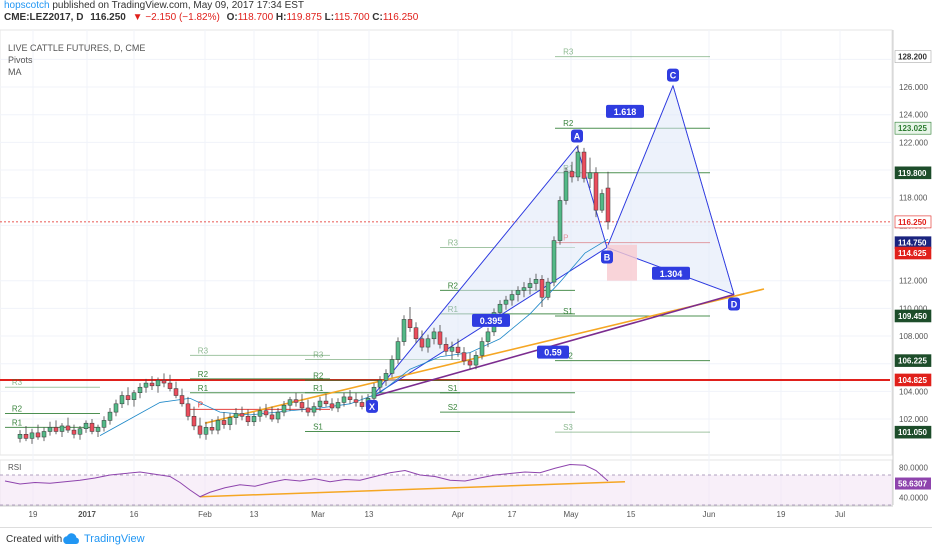  Describe the element at coordinates (400, 17) in the screenshot. I see `close-value: 116.250` at that location.